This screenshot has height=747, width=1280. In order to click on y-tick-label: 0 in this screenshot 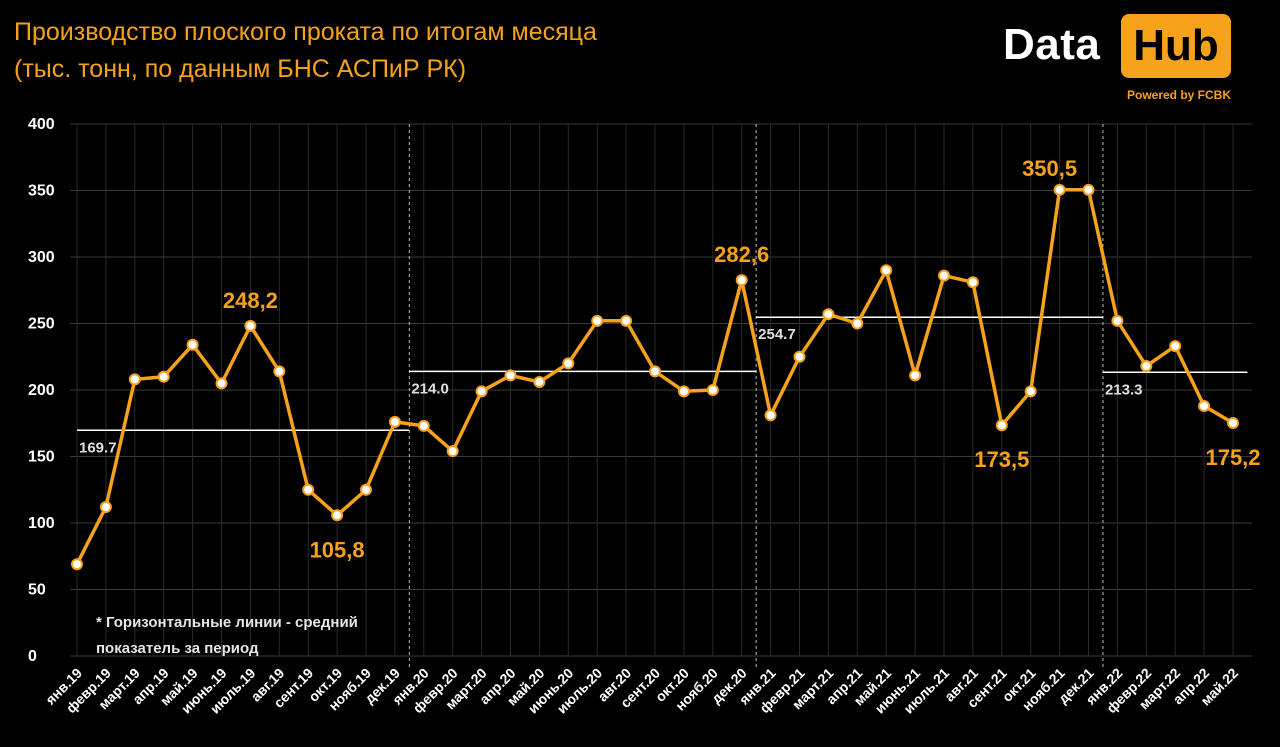, I will do `click(32, 656)`.